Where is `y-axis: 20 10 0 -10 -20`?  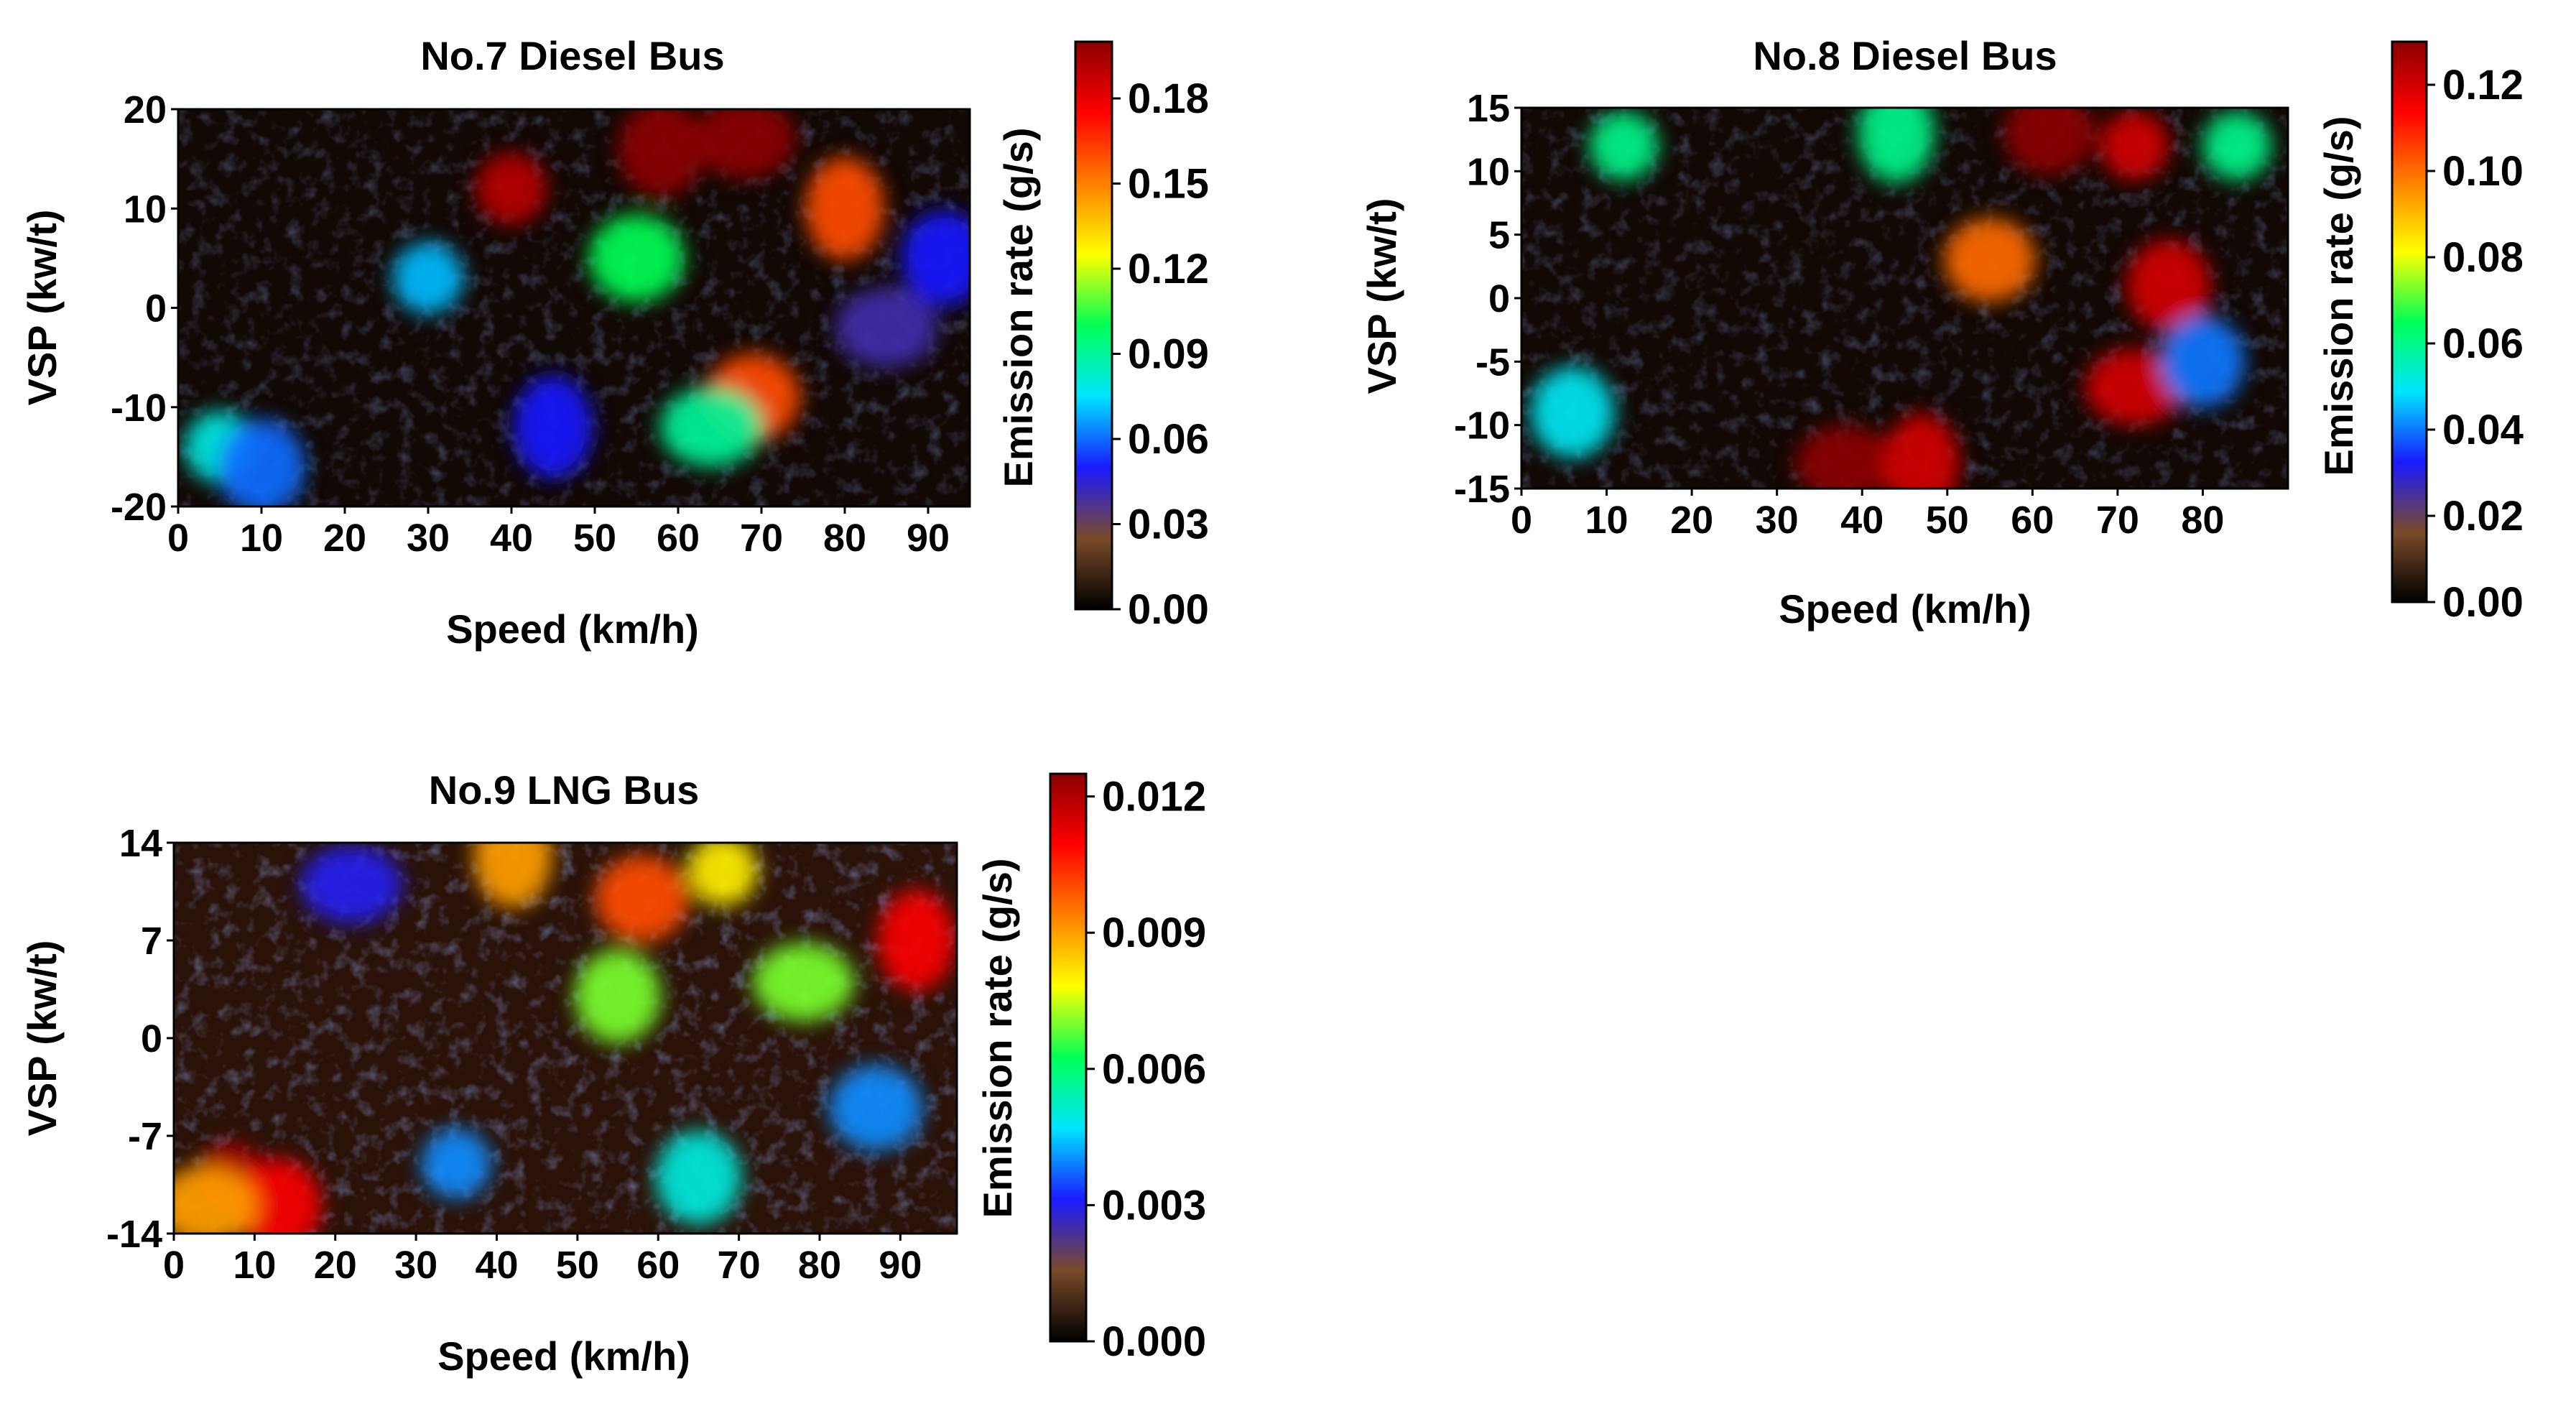
y-axis: 20 10 0 -10 -20 is located at coordinates (144, 308).